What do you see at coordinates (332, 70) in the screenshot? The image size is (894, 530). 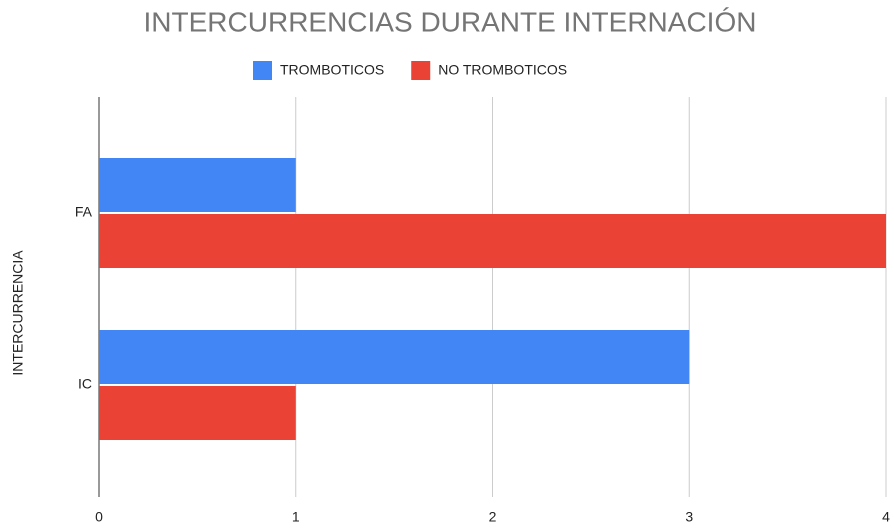 I see `legend-label: TROMBOTICOS` at bounding box center [332, 70].